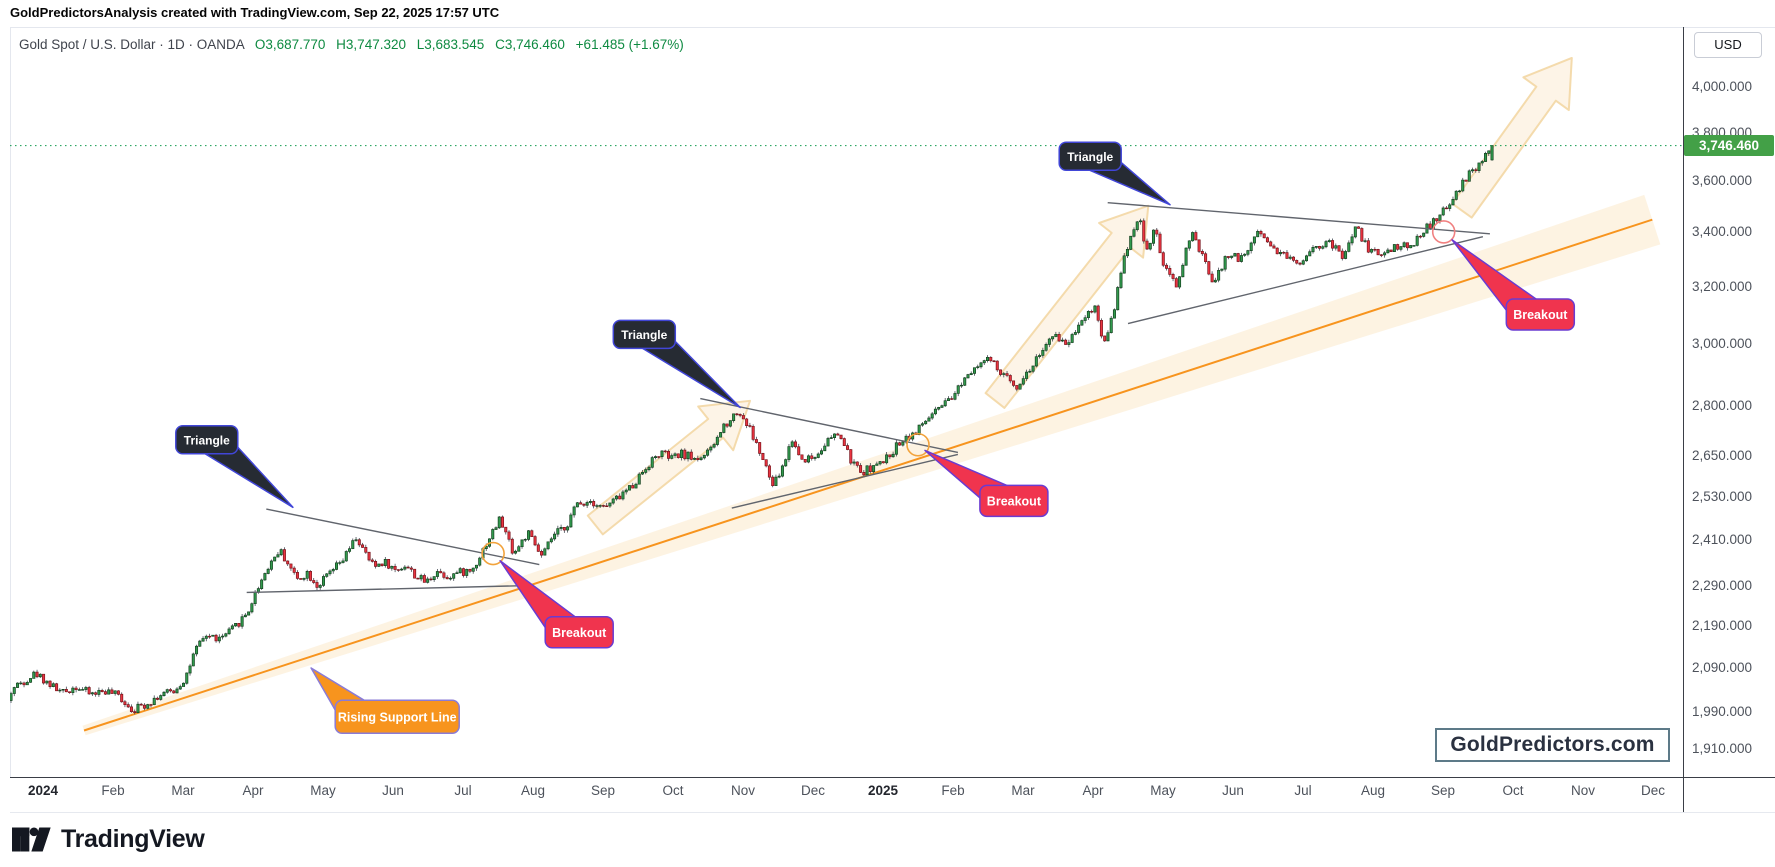  Describe the element at coordinates (883, 790) in the screenshot. I see `time-tick-label-year: 2025` at that location.